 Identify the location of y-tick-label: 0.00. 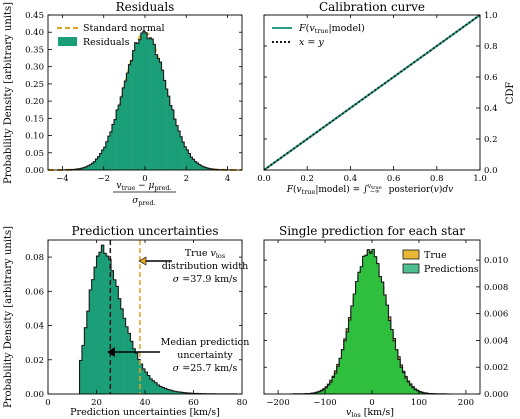
(34, 171).